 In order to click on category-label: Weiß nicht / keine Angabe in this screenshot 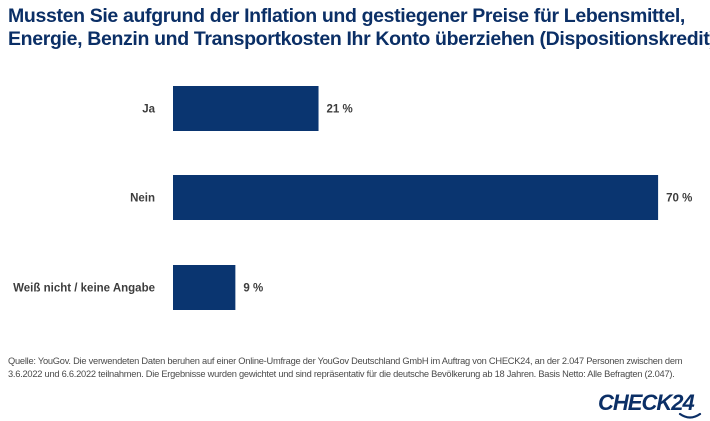, I will do `click(84, 289)`.